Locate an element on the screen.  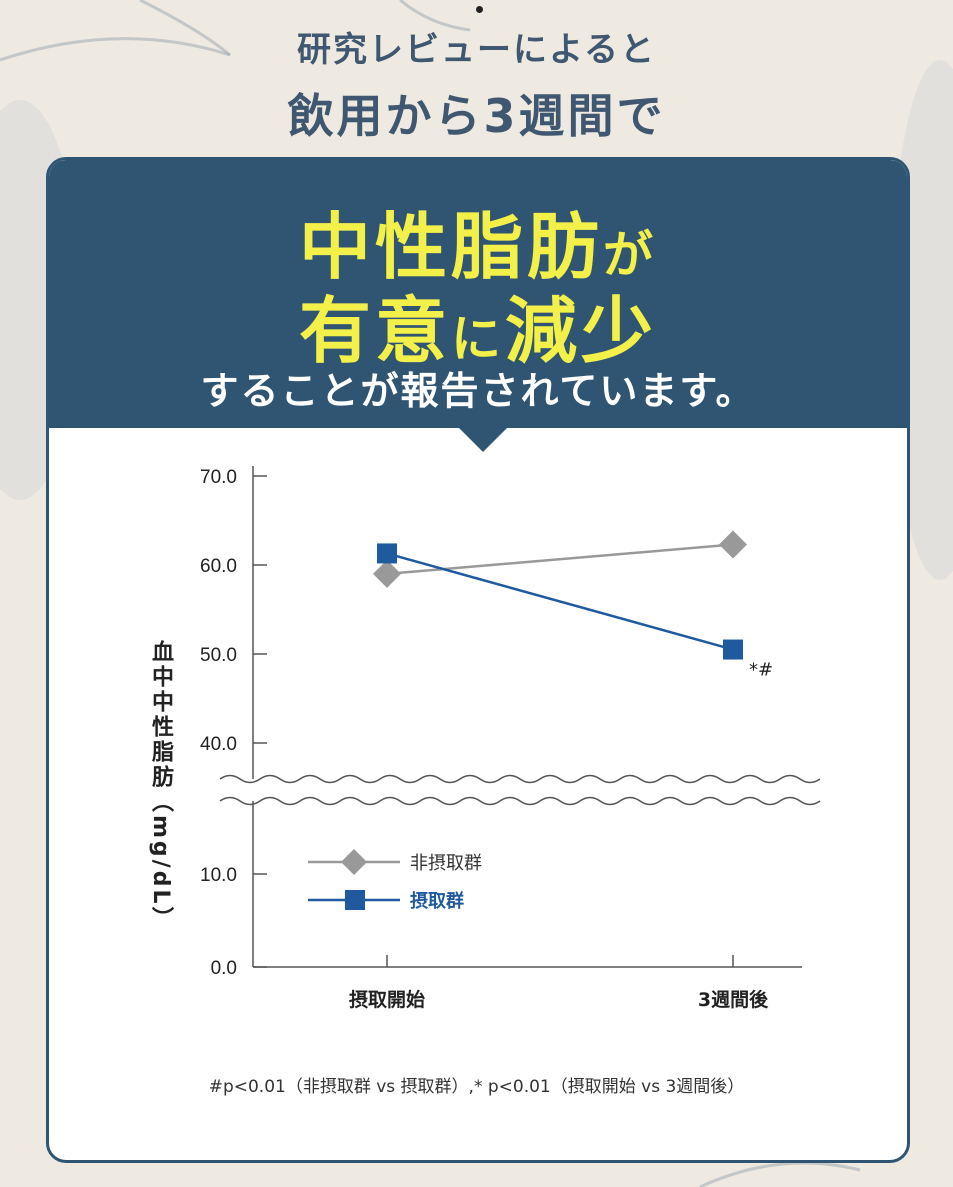
legend-label: 摂取群 is located at coordinates (437, 901).